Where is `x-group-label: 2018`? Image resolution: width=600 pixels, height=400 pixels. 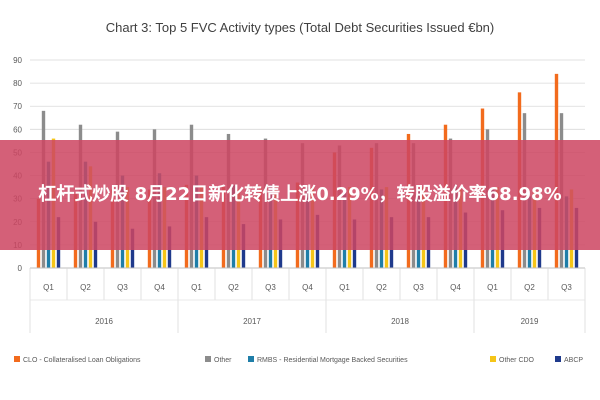 x-group-label: 2018 is located at coordinates (400, 321).